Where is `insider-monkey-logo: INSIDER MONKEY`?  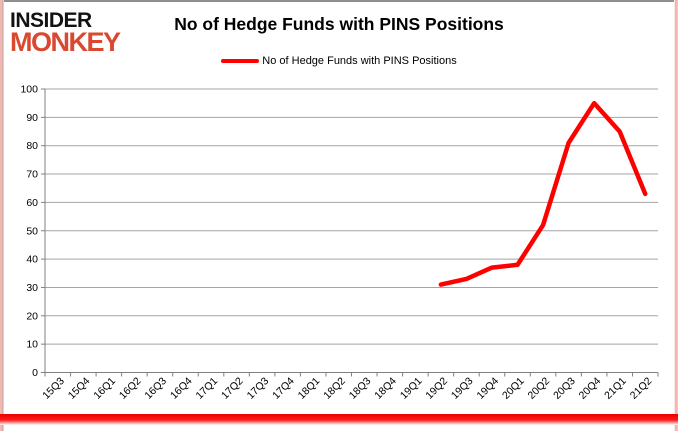 insider-monkey-logo: INSIDER MONKEY is located at coordinates (65, 33).